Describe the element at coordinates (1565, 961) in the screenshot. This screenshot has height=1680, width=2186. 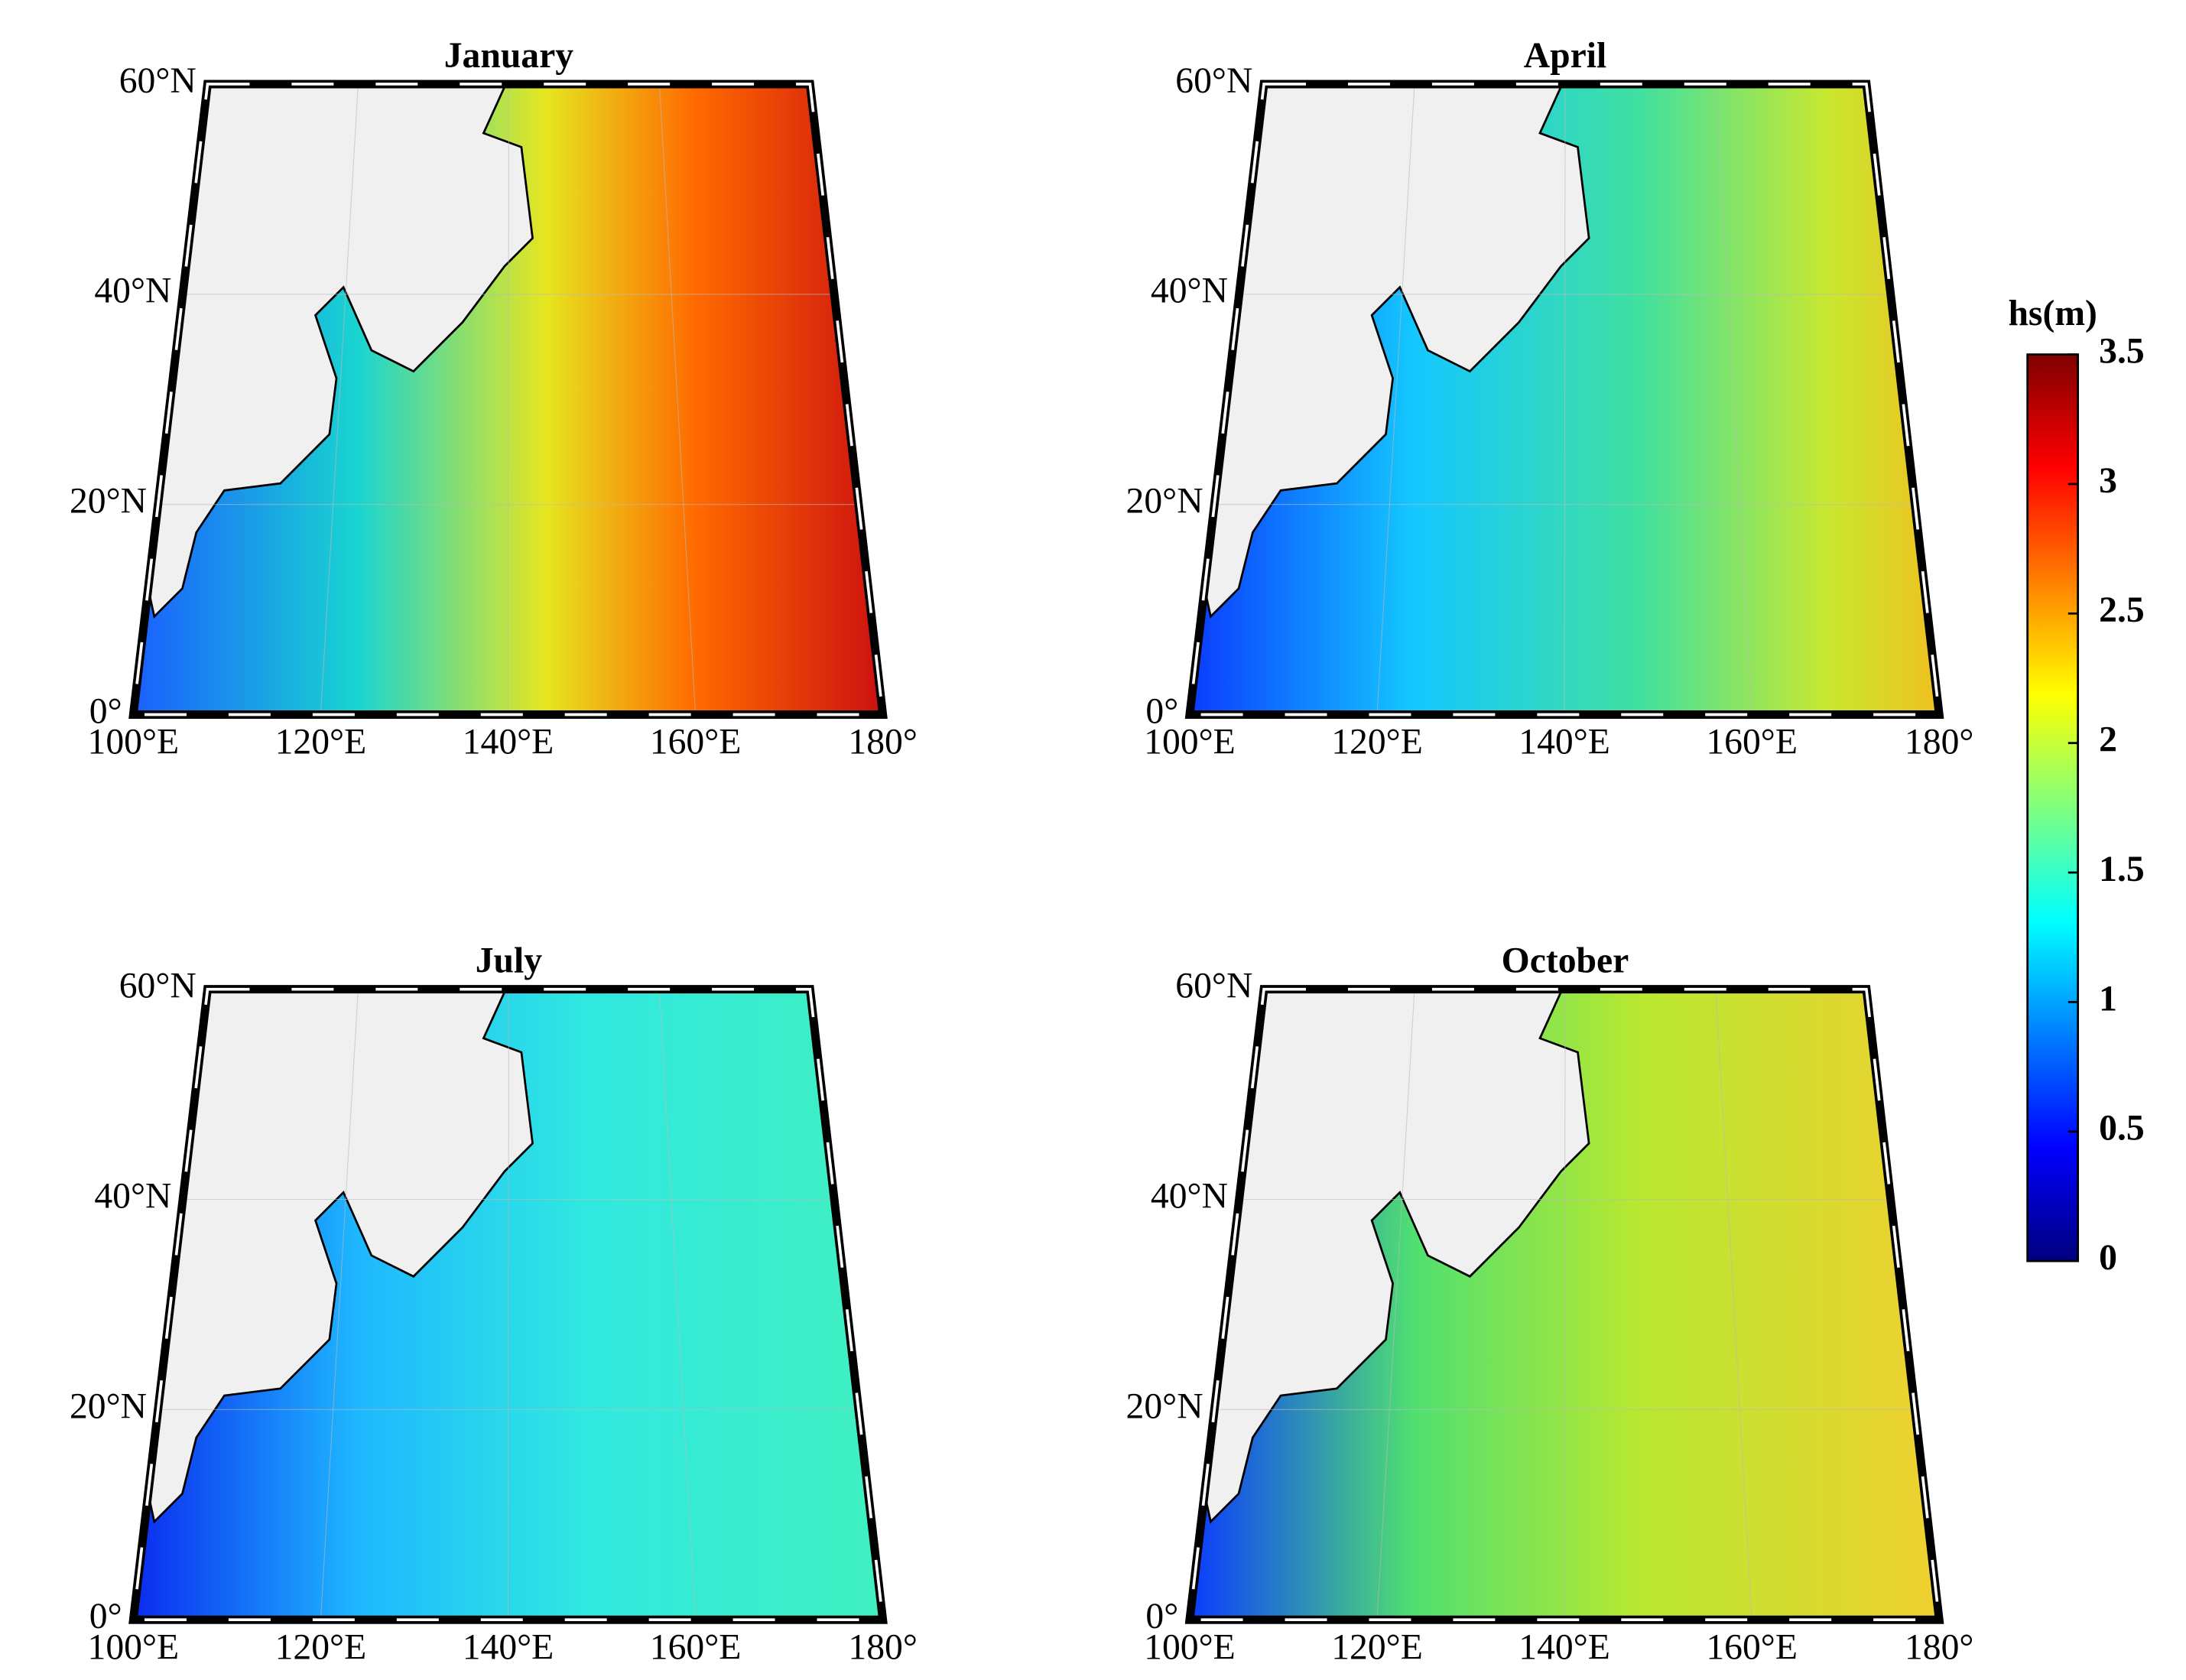
I see `panel-title: October` at that location.